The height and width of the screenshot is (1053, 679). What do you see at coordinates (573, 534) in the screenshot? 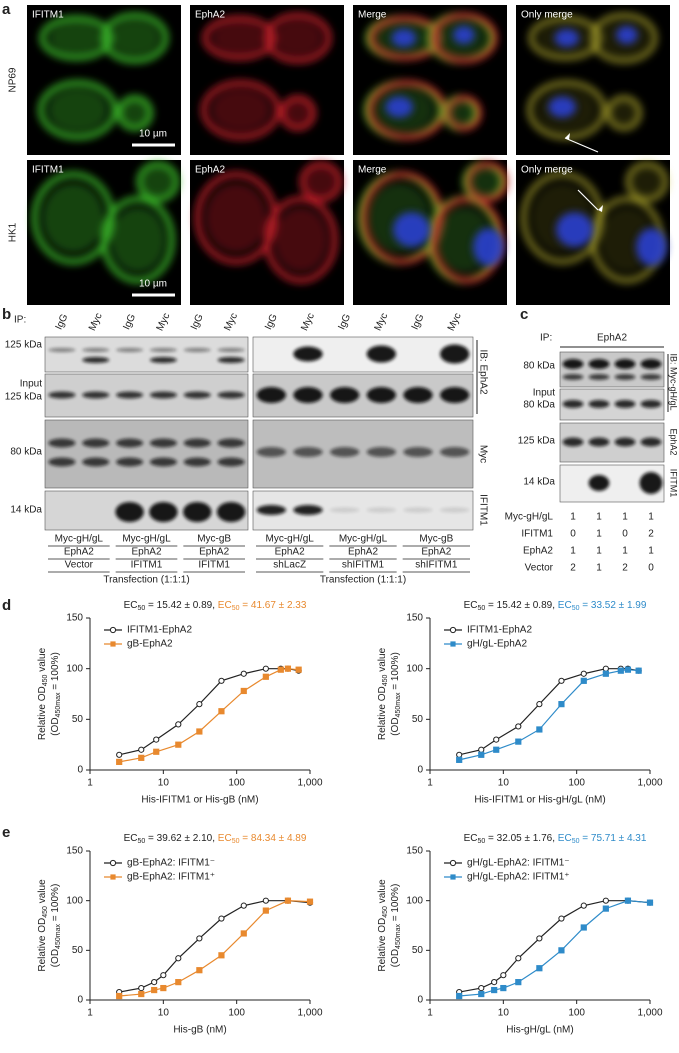
I see `table-cell: 0` at bounding box center [573, 534].